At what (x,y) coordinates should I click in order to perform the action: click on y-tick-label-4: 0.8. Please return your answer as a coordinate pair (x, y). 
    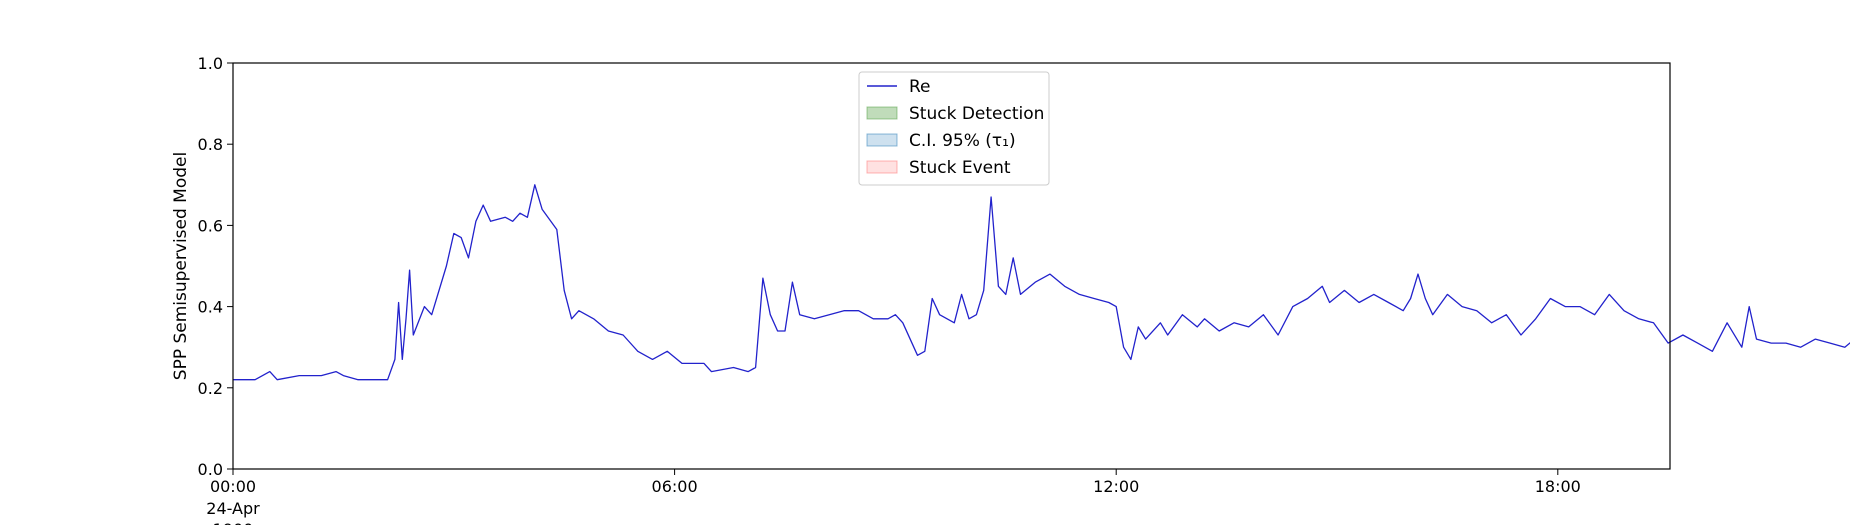
    Looking at the image, I should click on (210, 144).